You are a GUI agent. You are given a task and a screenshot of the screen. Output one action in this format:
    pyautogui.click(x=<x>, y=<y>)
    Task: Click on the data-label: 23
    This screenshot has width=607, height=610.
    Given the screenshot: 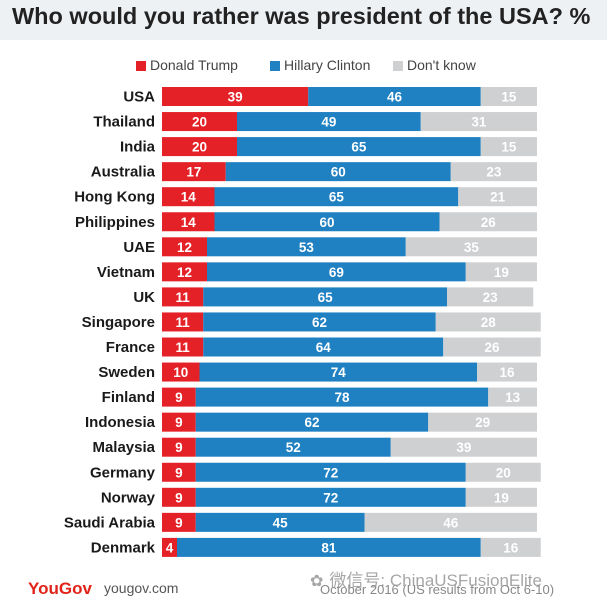 What is the action you would take?
    pyautogui.click(x=491, y=297)
    